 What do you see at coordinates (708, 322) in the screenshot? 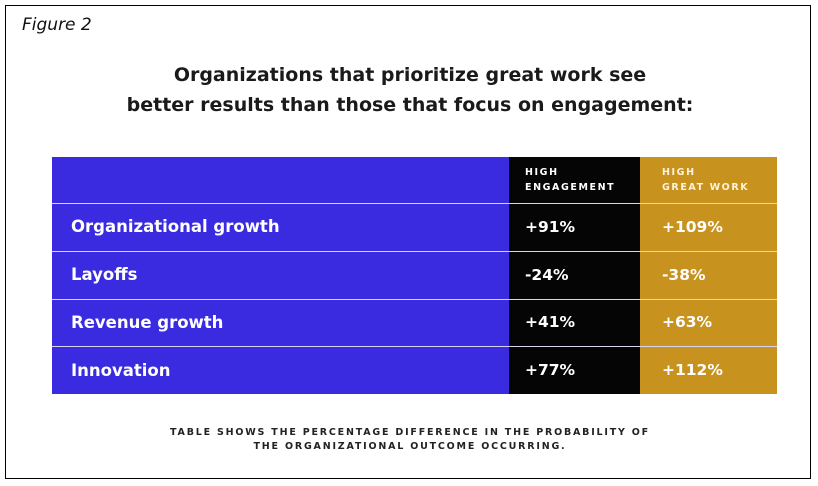
I see `great-work-value: +63%` at bounding box center [708, 322].